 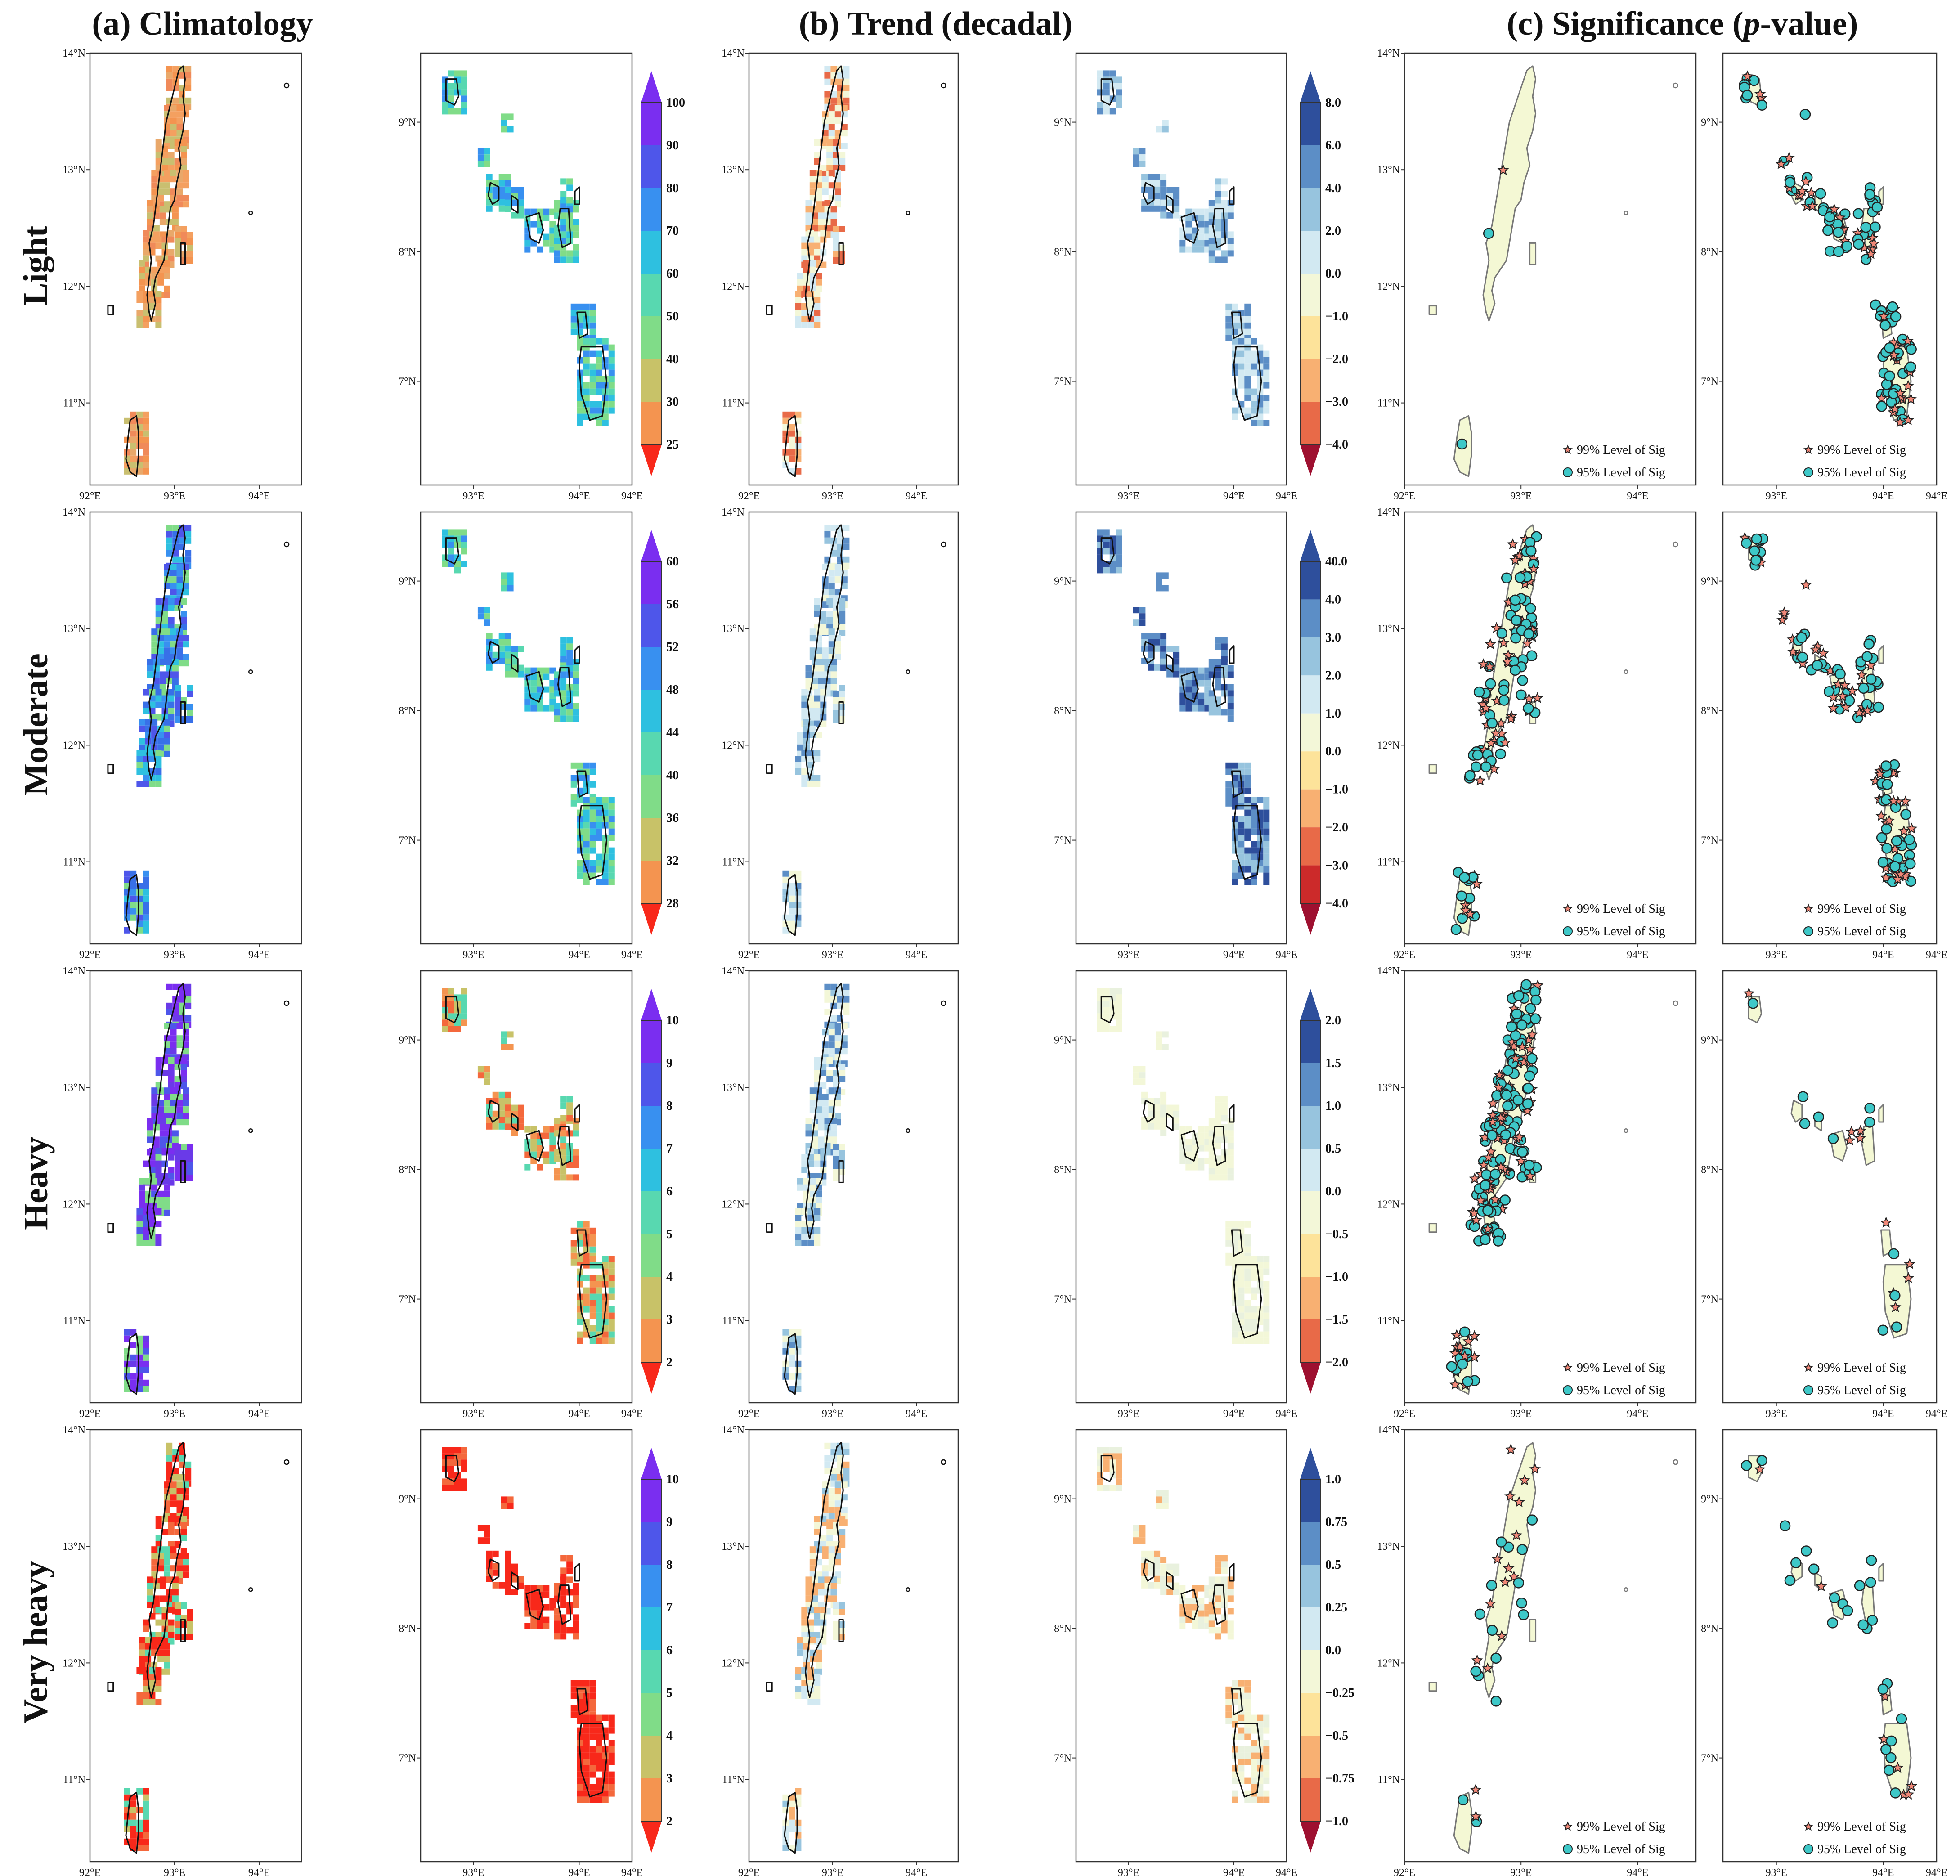 What do you see at coordinates (1621, 473) in the screenshot?
I see `legend-sig95-label: 95% Level of Sig` at bounding box center [1621, 473].